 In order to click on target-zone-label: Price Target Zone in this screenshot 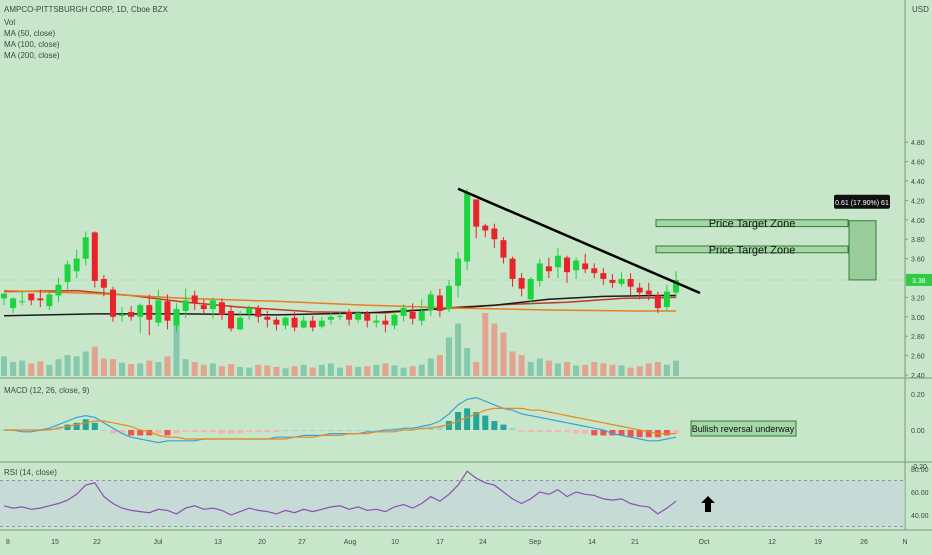, I will do `click(752, 224)`.